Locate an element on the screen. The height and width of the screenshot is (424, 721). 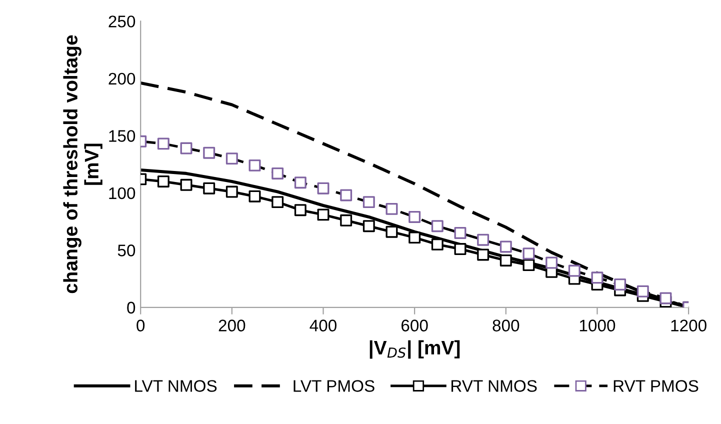
x-tick-label: 800 is located at coordinates (506, 326).